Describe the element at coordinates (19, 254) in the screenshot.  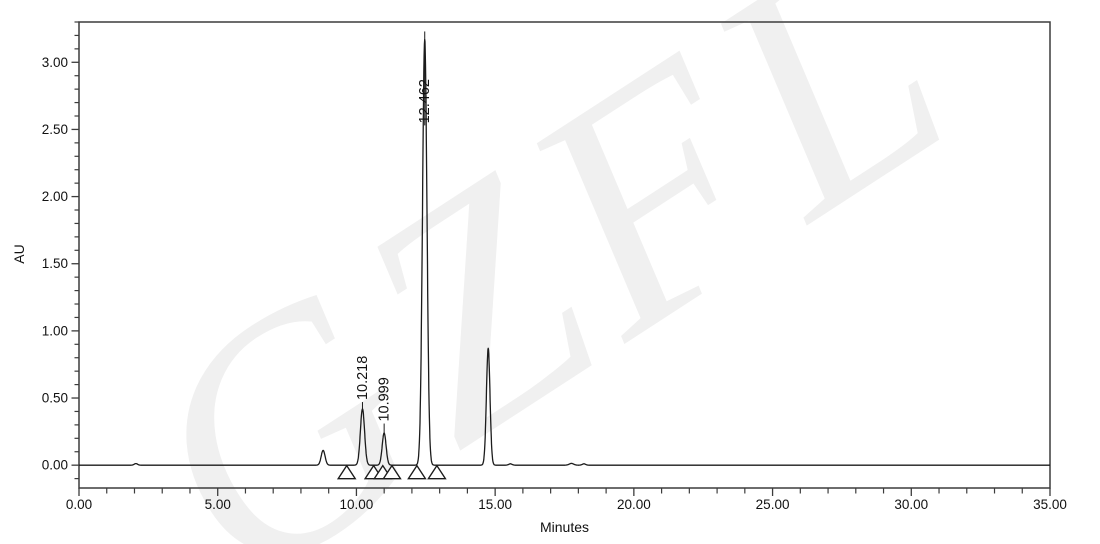
I see `y-axis-title: AU` at that location.